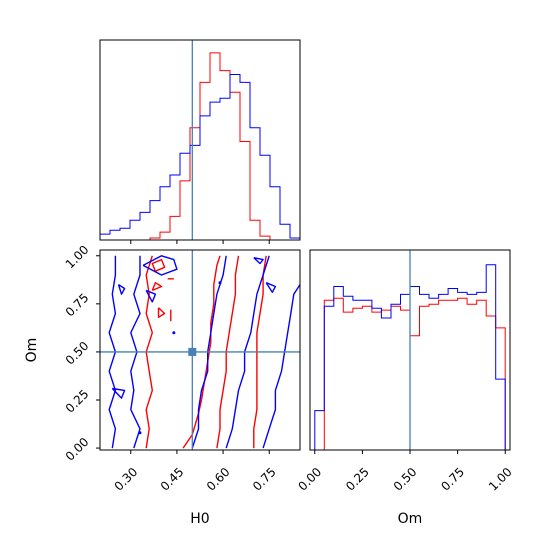 Image resolution: width=550 pixels, height=550 pixels. Describe the element at coordinates (77, 305) in the screenshot. I see `om-y-tick-label-3: 0.75` at that location.